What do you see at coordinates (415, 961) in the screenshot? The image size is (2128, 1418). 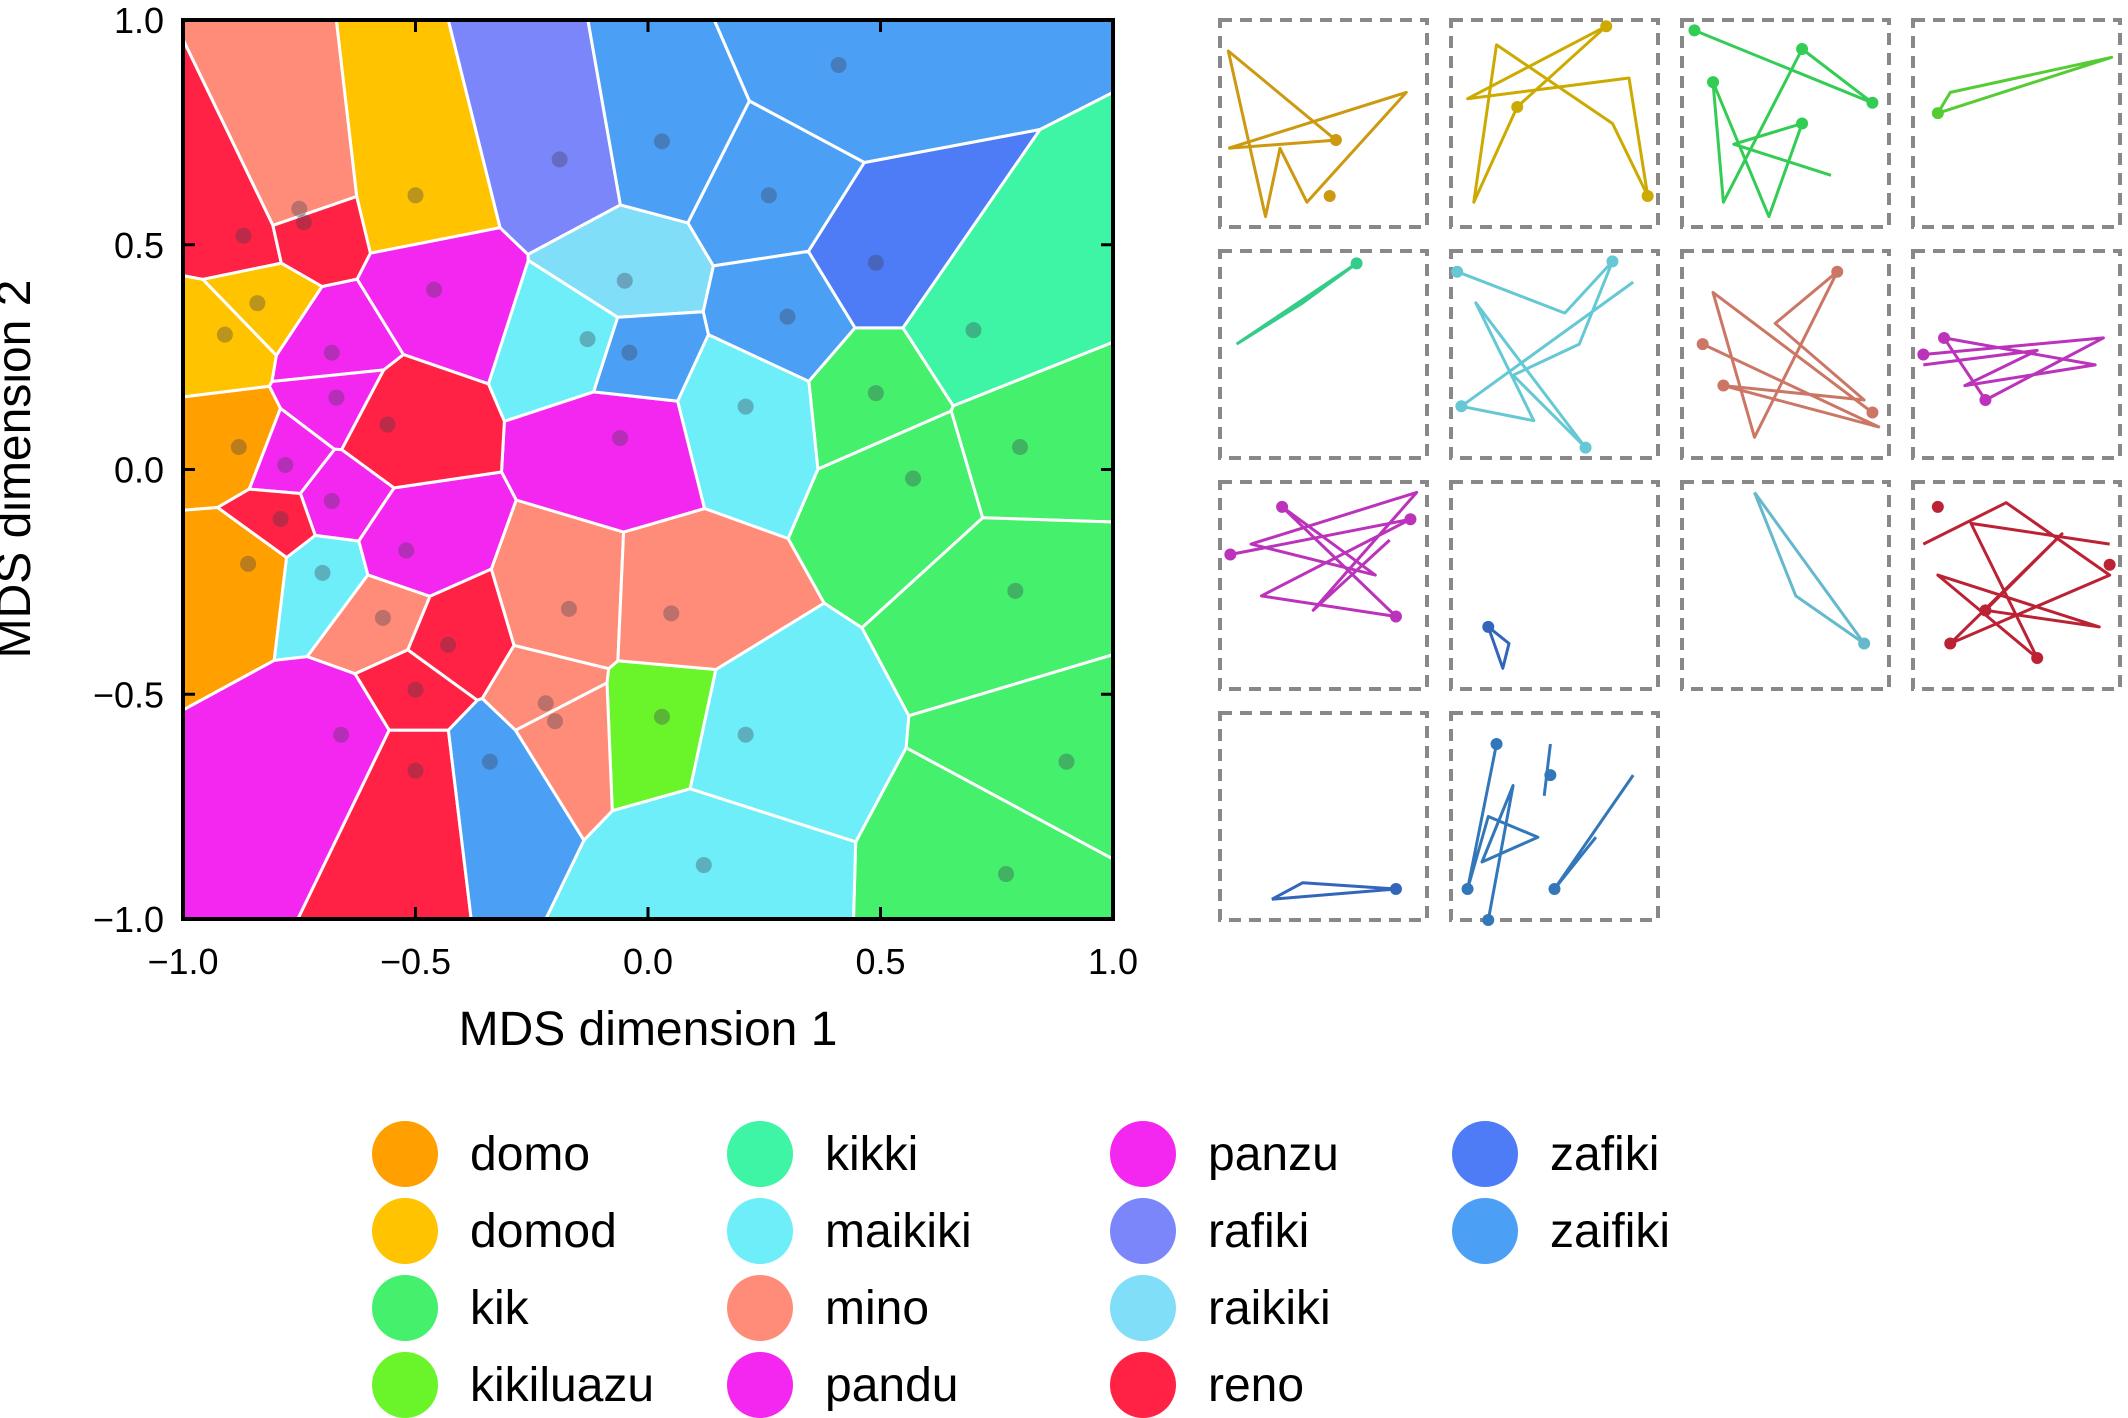 I see `x-tick-label: −0.5` at bounding box center [415, 961].